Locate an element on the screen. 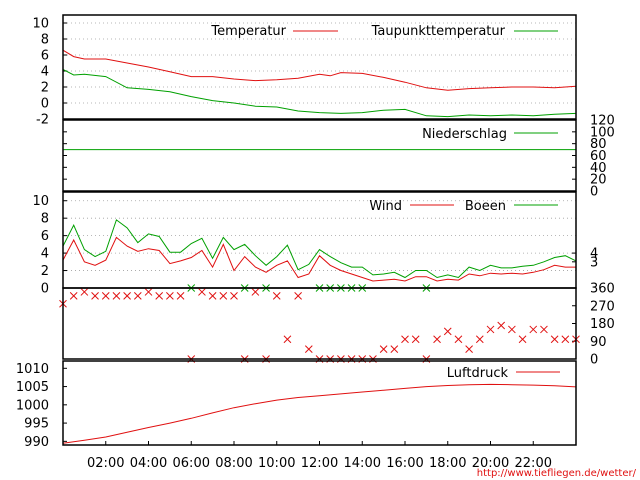 The height and width of the screenshot is (480, 640). wind-y-tick-label: 2 is located at coordinates (45, 271).